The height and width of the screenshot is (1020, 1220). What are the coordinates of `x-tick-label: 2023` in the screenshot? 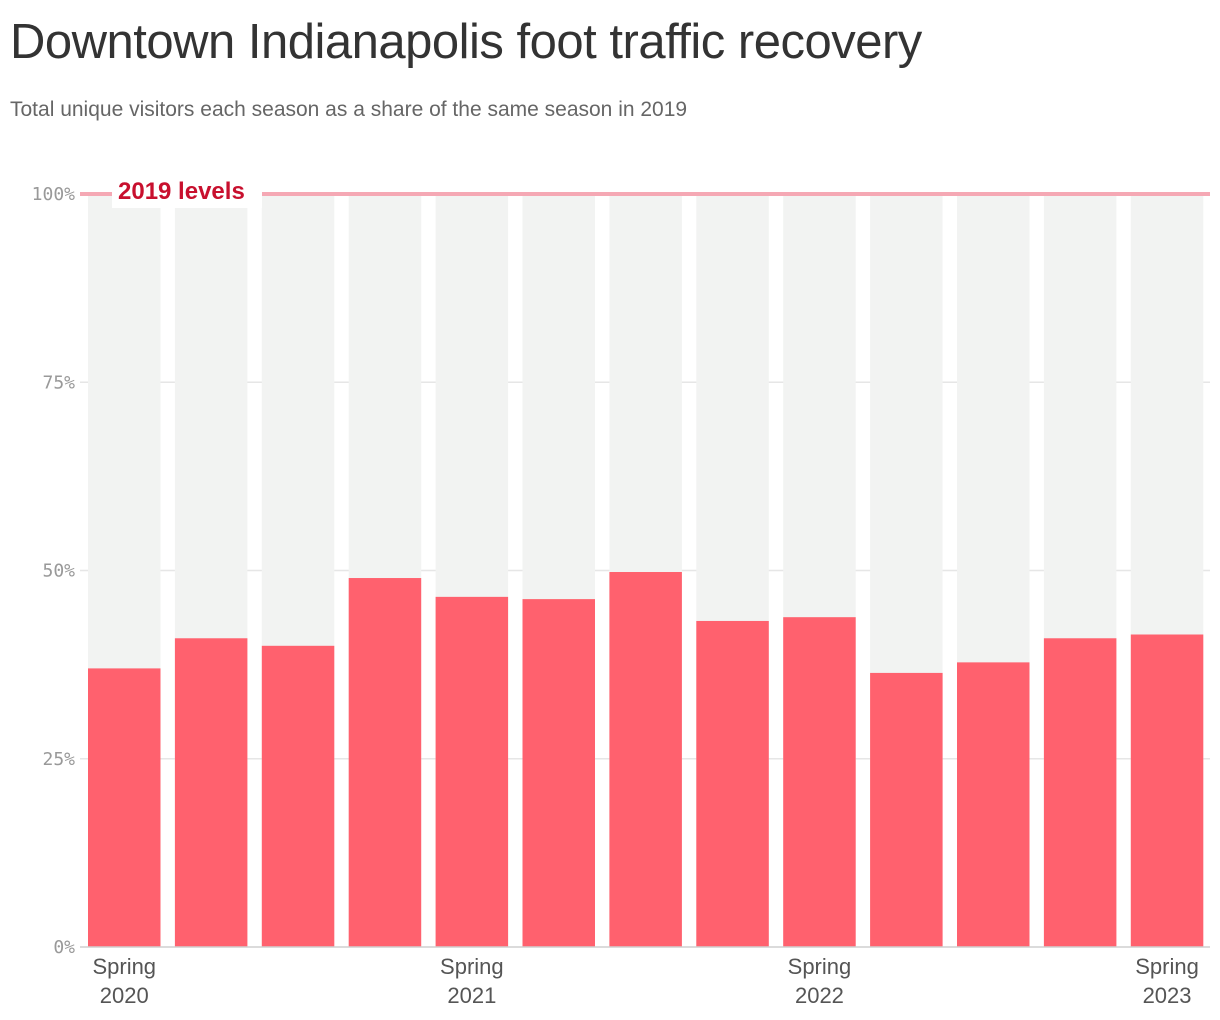 It's located at (1167, 995).